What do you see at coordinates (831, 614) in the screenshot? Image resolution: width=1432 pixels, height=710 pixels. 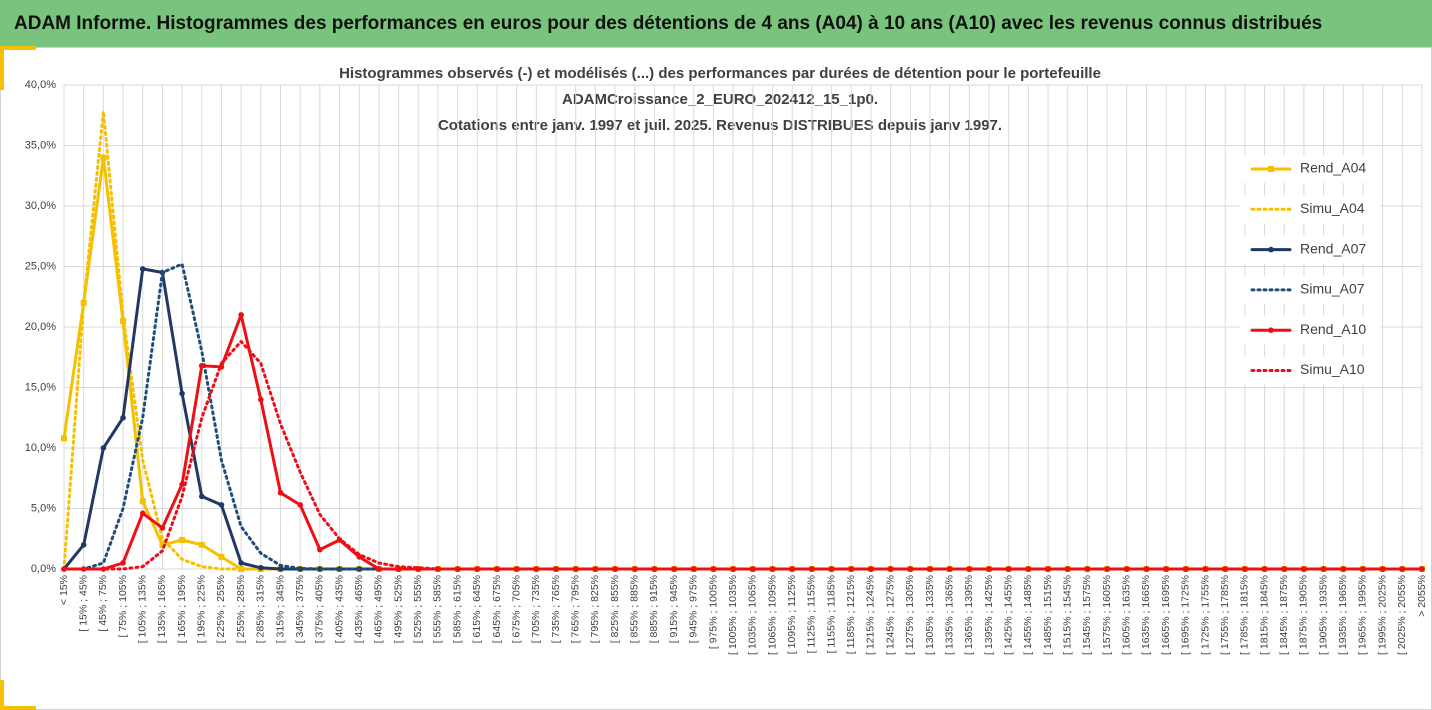 I see `x-tick-label: [ 1155% ; 1185%` at bounding box center [831, 614].